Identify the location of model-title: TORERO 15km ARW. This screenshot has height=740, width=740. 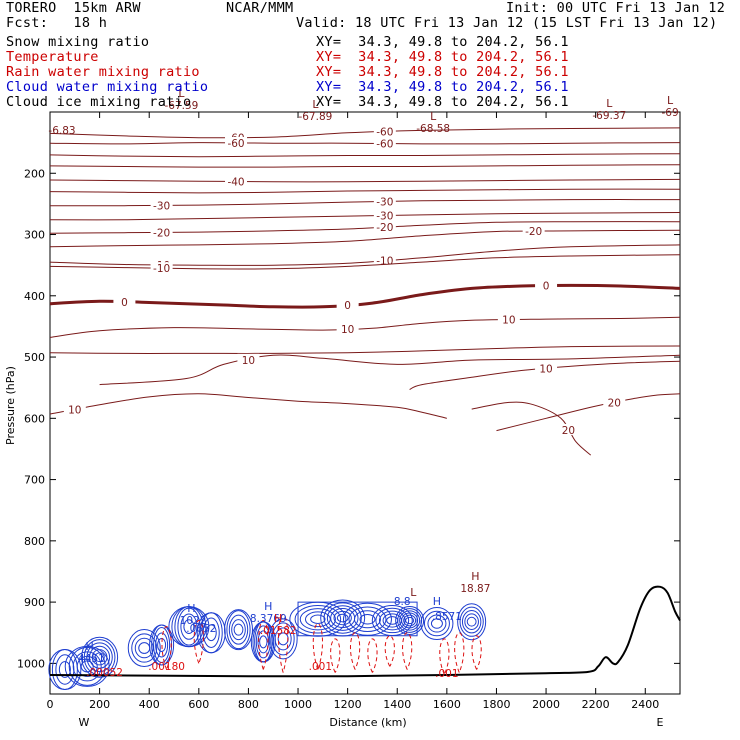
(73, 8).